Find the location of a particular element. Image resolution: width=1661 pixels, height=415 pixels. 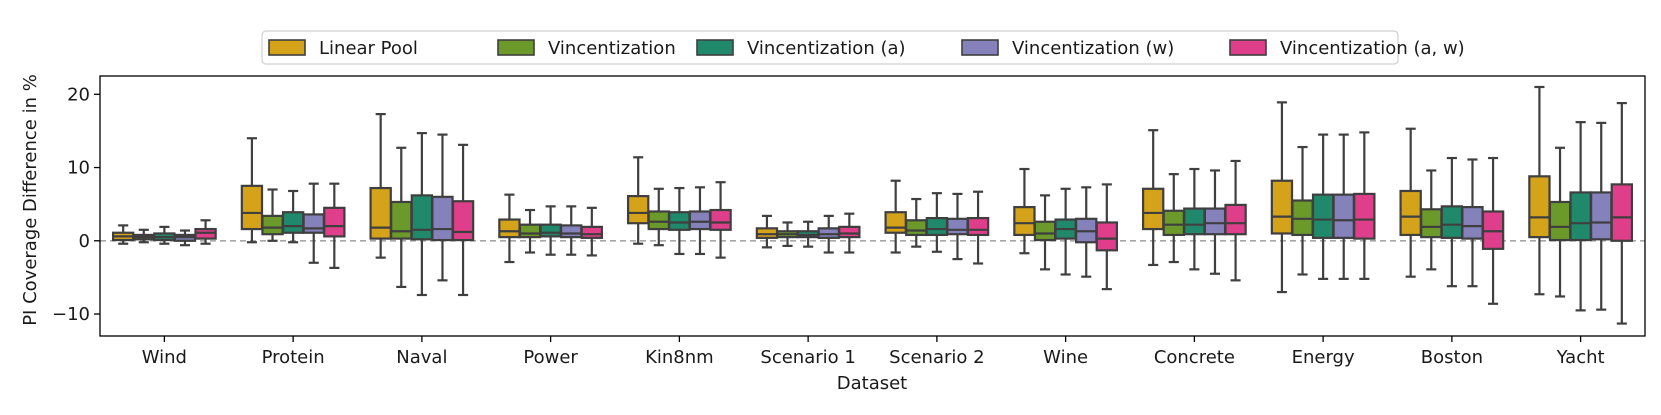

x-tick-label: Energy is located at coordinates (1323, 357).